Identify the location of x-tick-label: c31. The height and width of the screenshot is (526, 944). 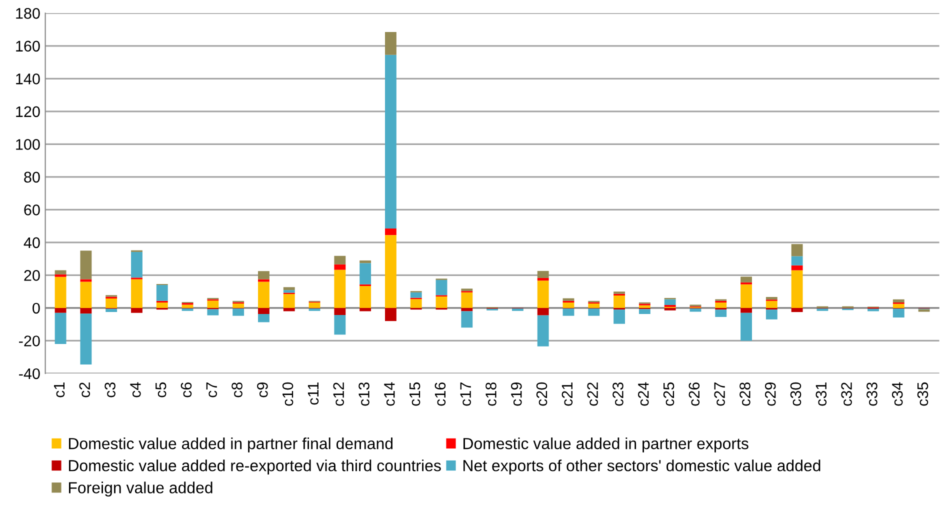
(821, 394).